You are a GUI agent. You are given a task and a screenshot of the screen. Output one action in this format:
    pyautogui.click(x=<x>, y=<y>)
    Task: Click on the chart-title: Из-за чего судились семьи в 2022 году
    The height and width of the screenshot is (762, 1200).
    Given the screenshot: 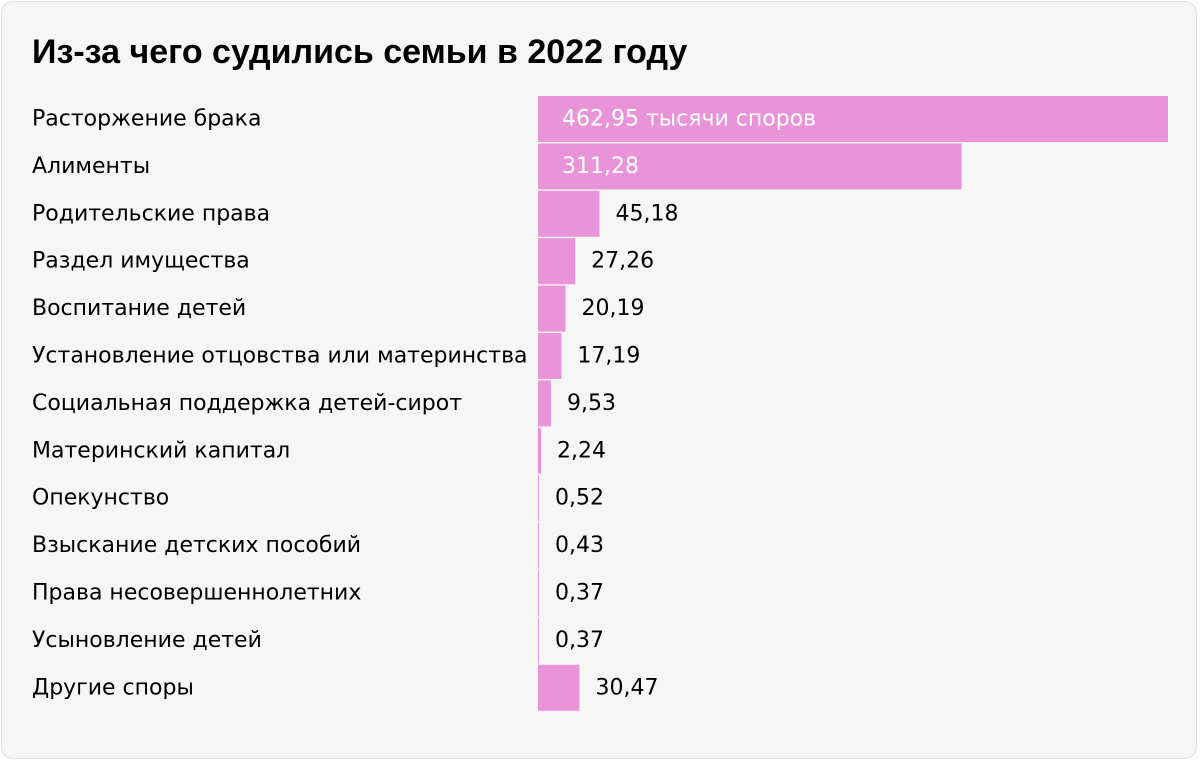 What is the action you would take?
    pyautogui.click(x=360, y=52)
    